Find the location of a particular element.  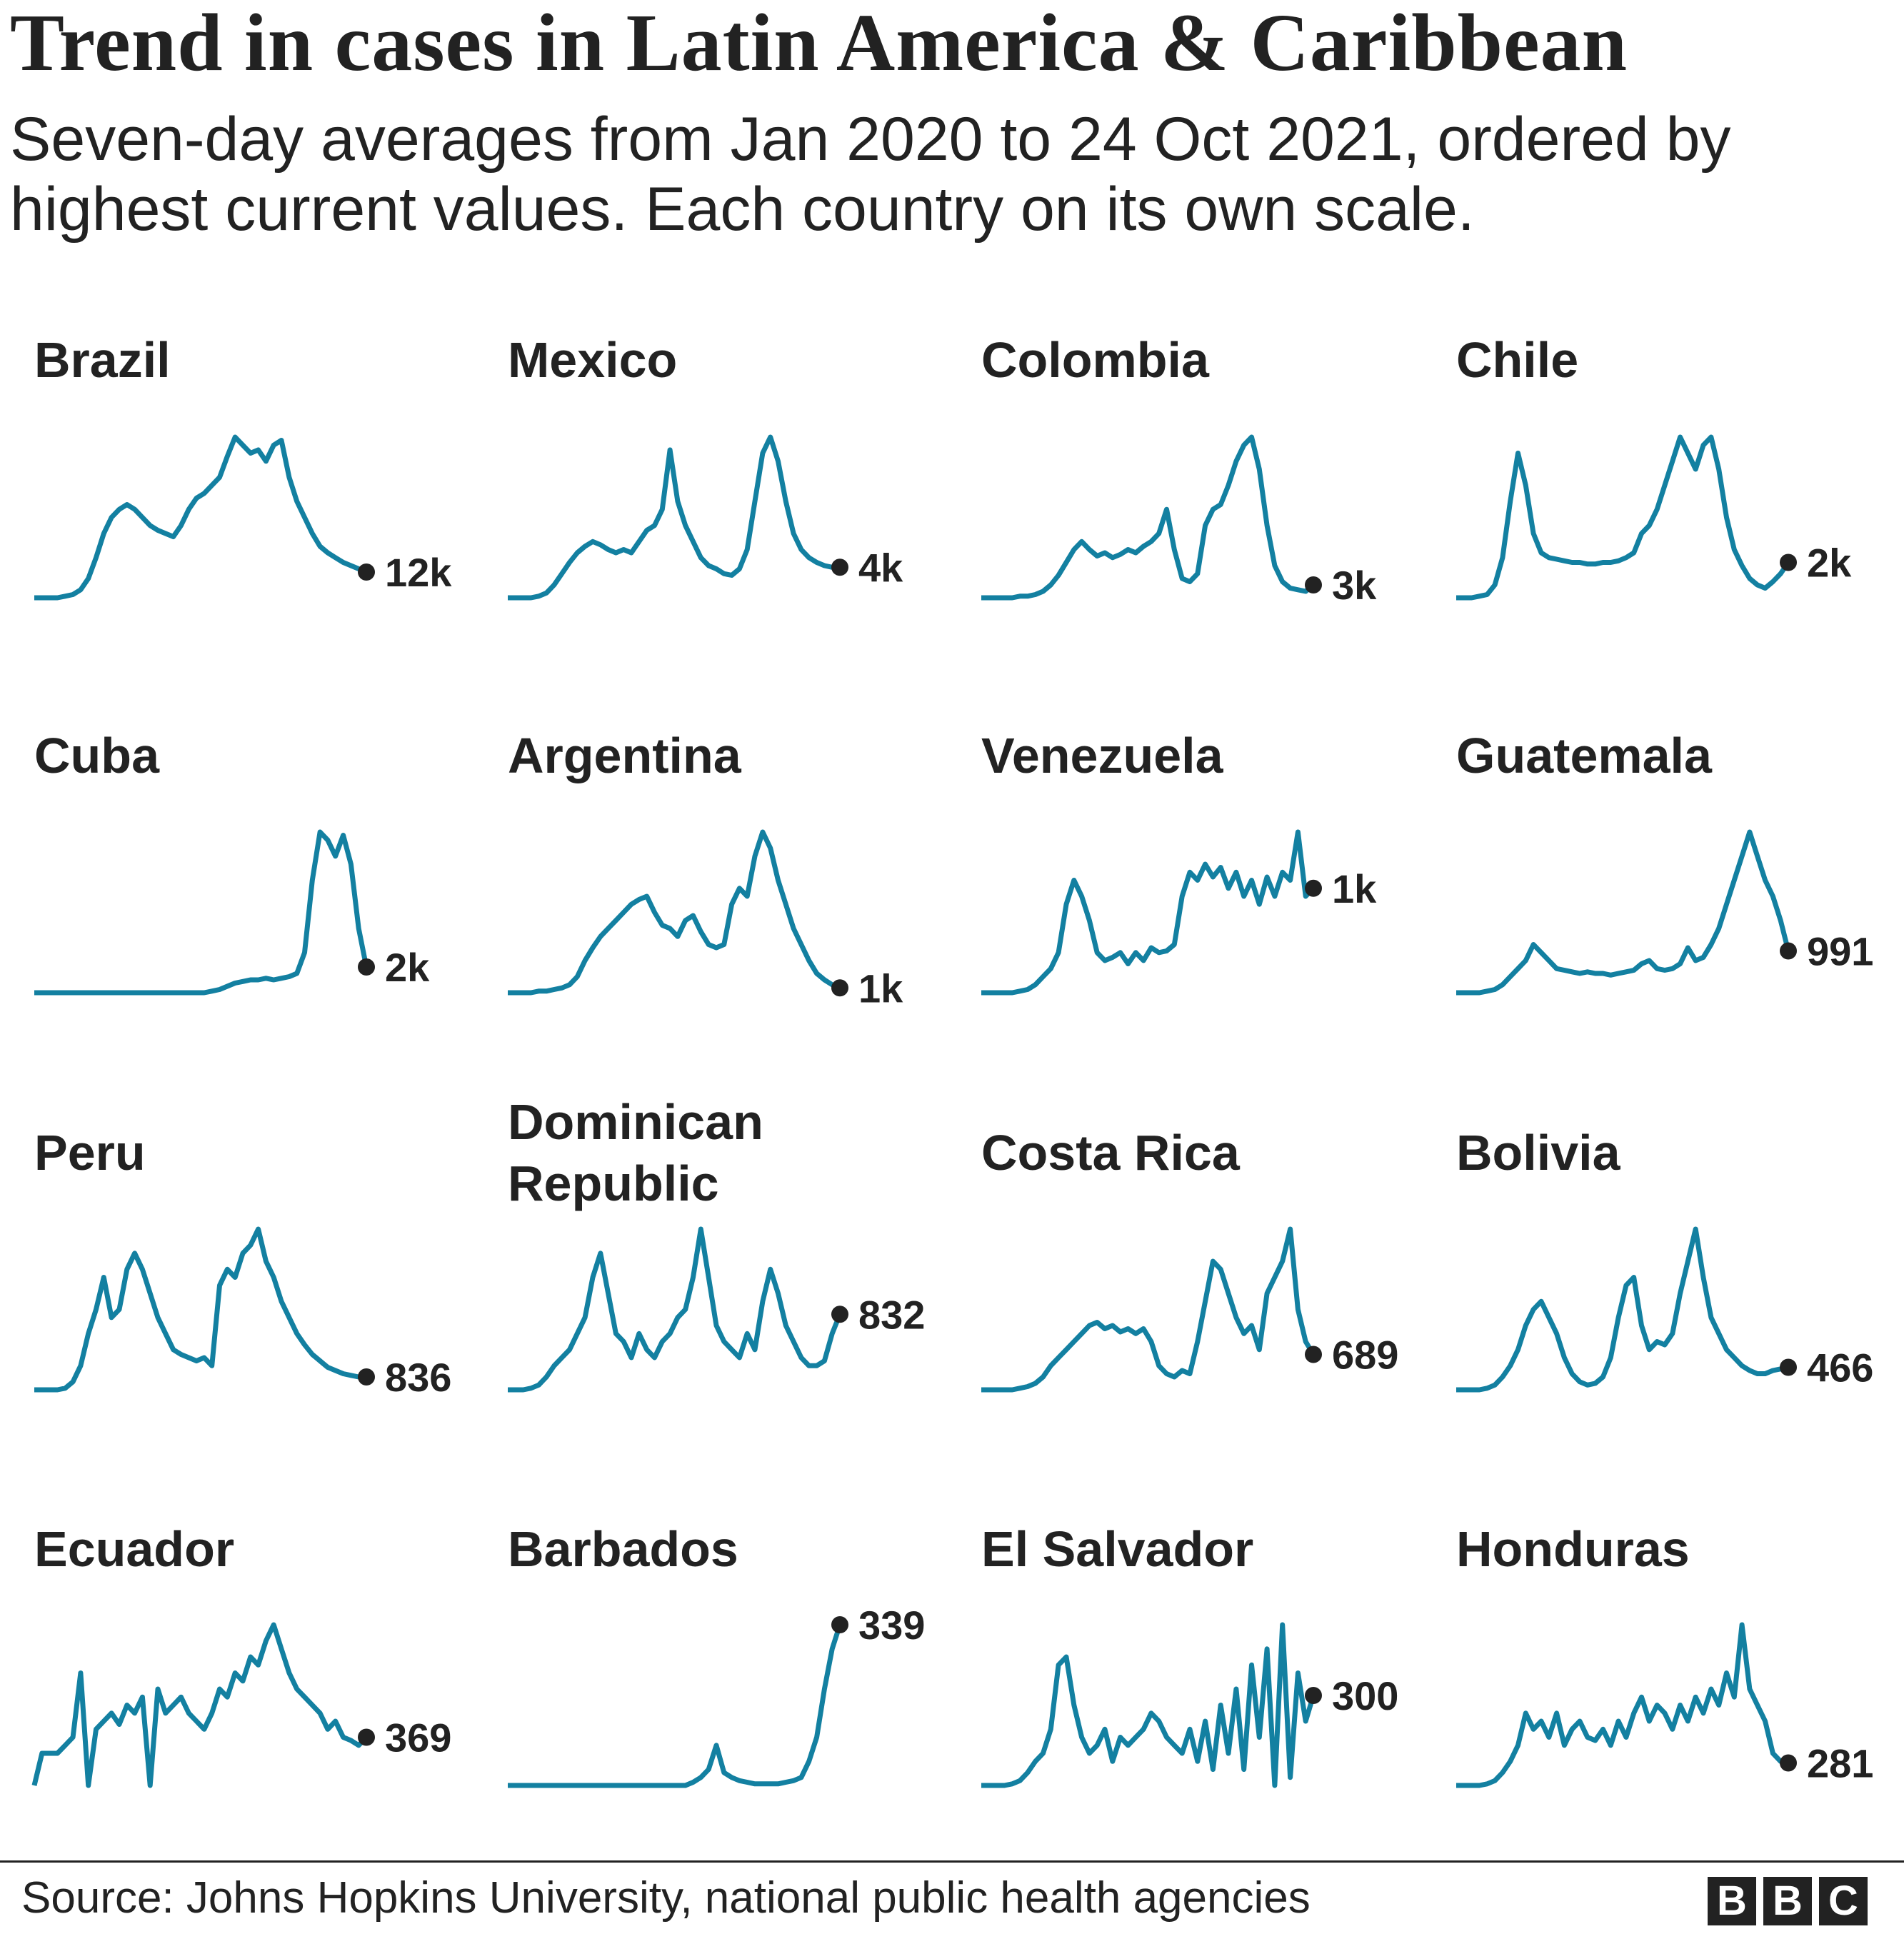

sparkline-chart: 991 is located at coordinates (1664, 912).